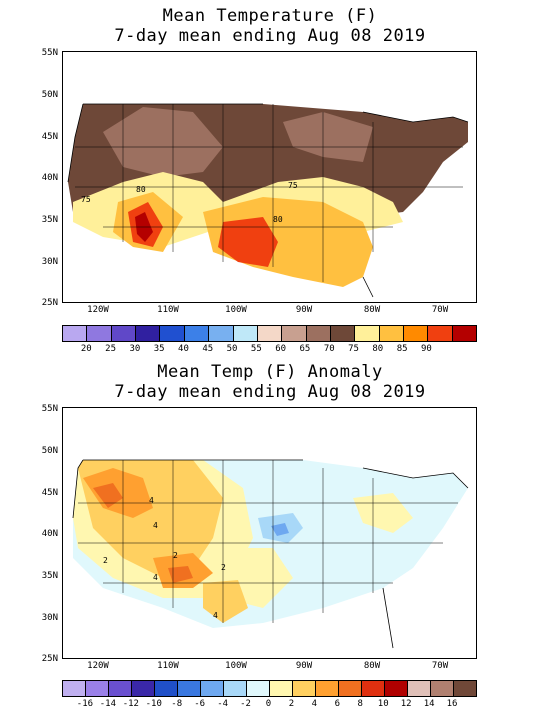 This screenshot has width=540, height=709. I want to click on region-anomaly-neg4-neg2, so click(280, 529).